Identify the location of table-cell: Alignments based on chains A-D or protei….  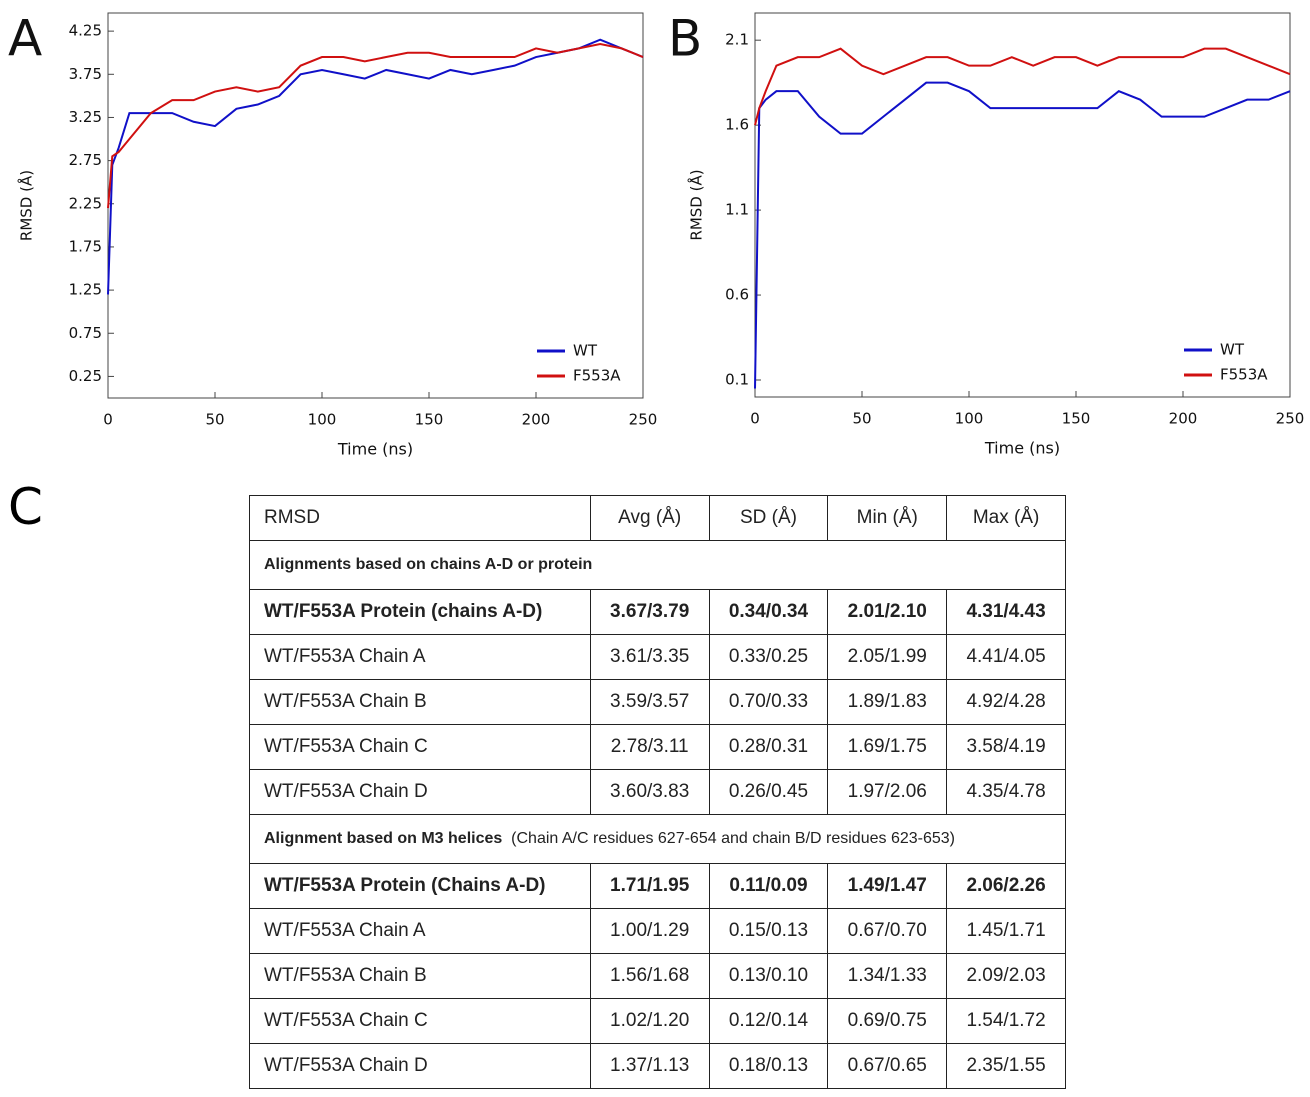
(657, 565).